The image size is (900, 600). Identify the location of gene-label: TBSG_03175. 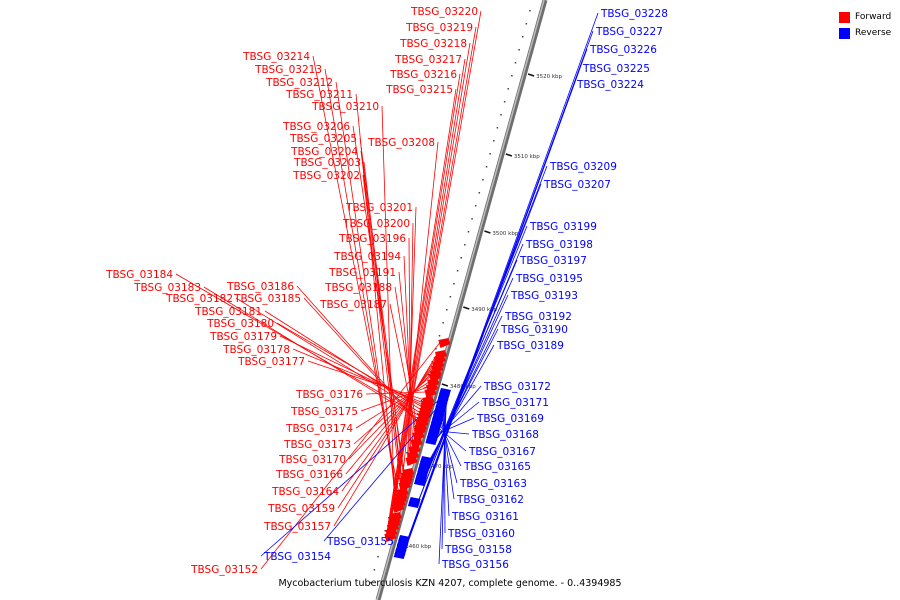
(324, 412).